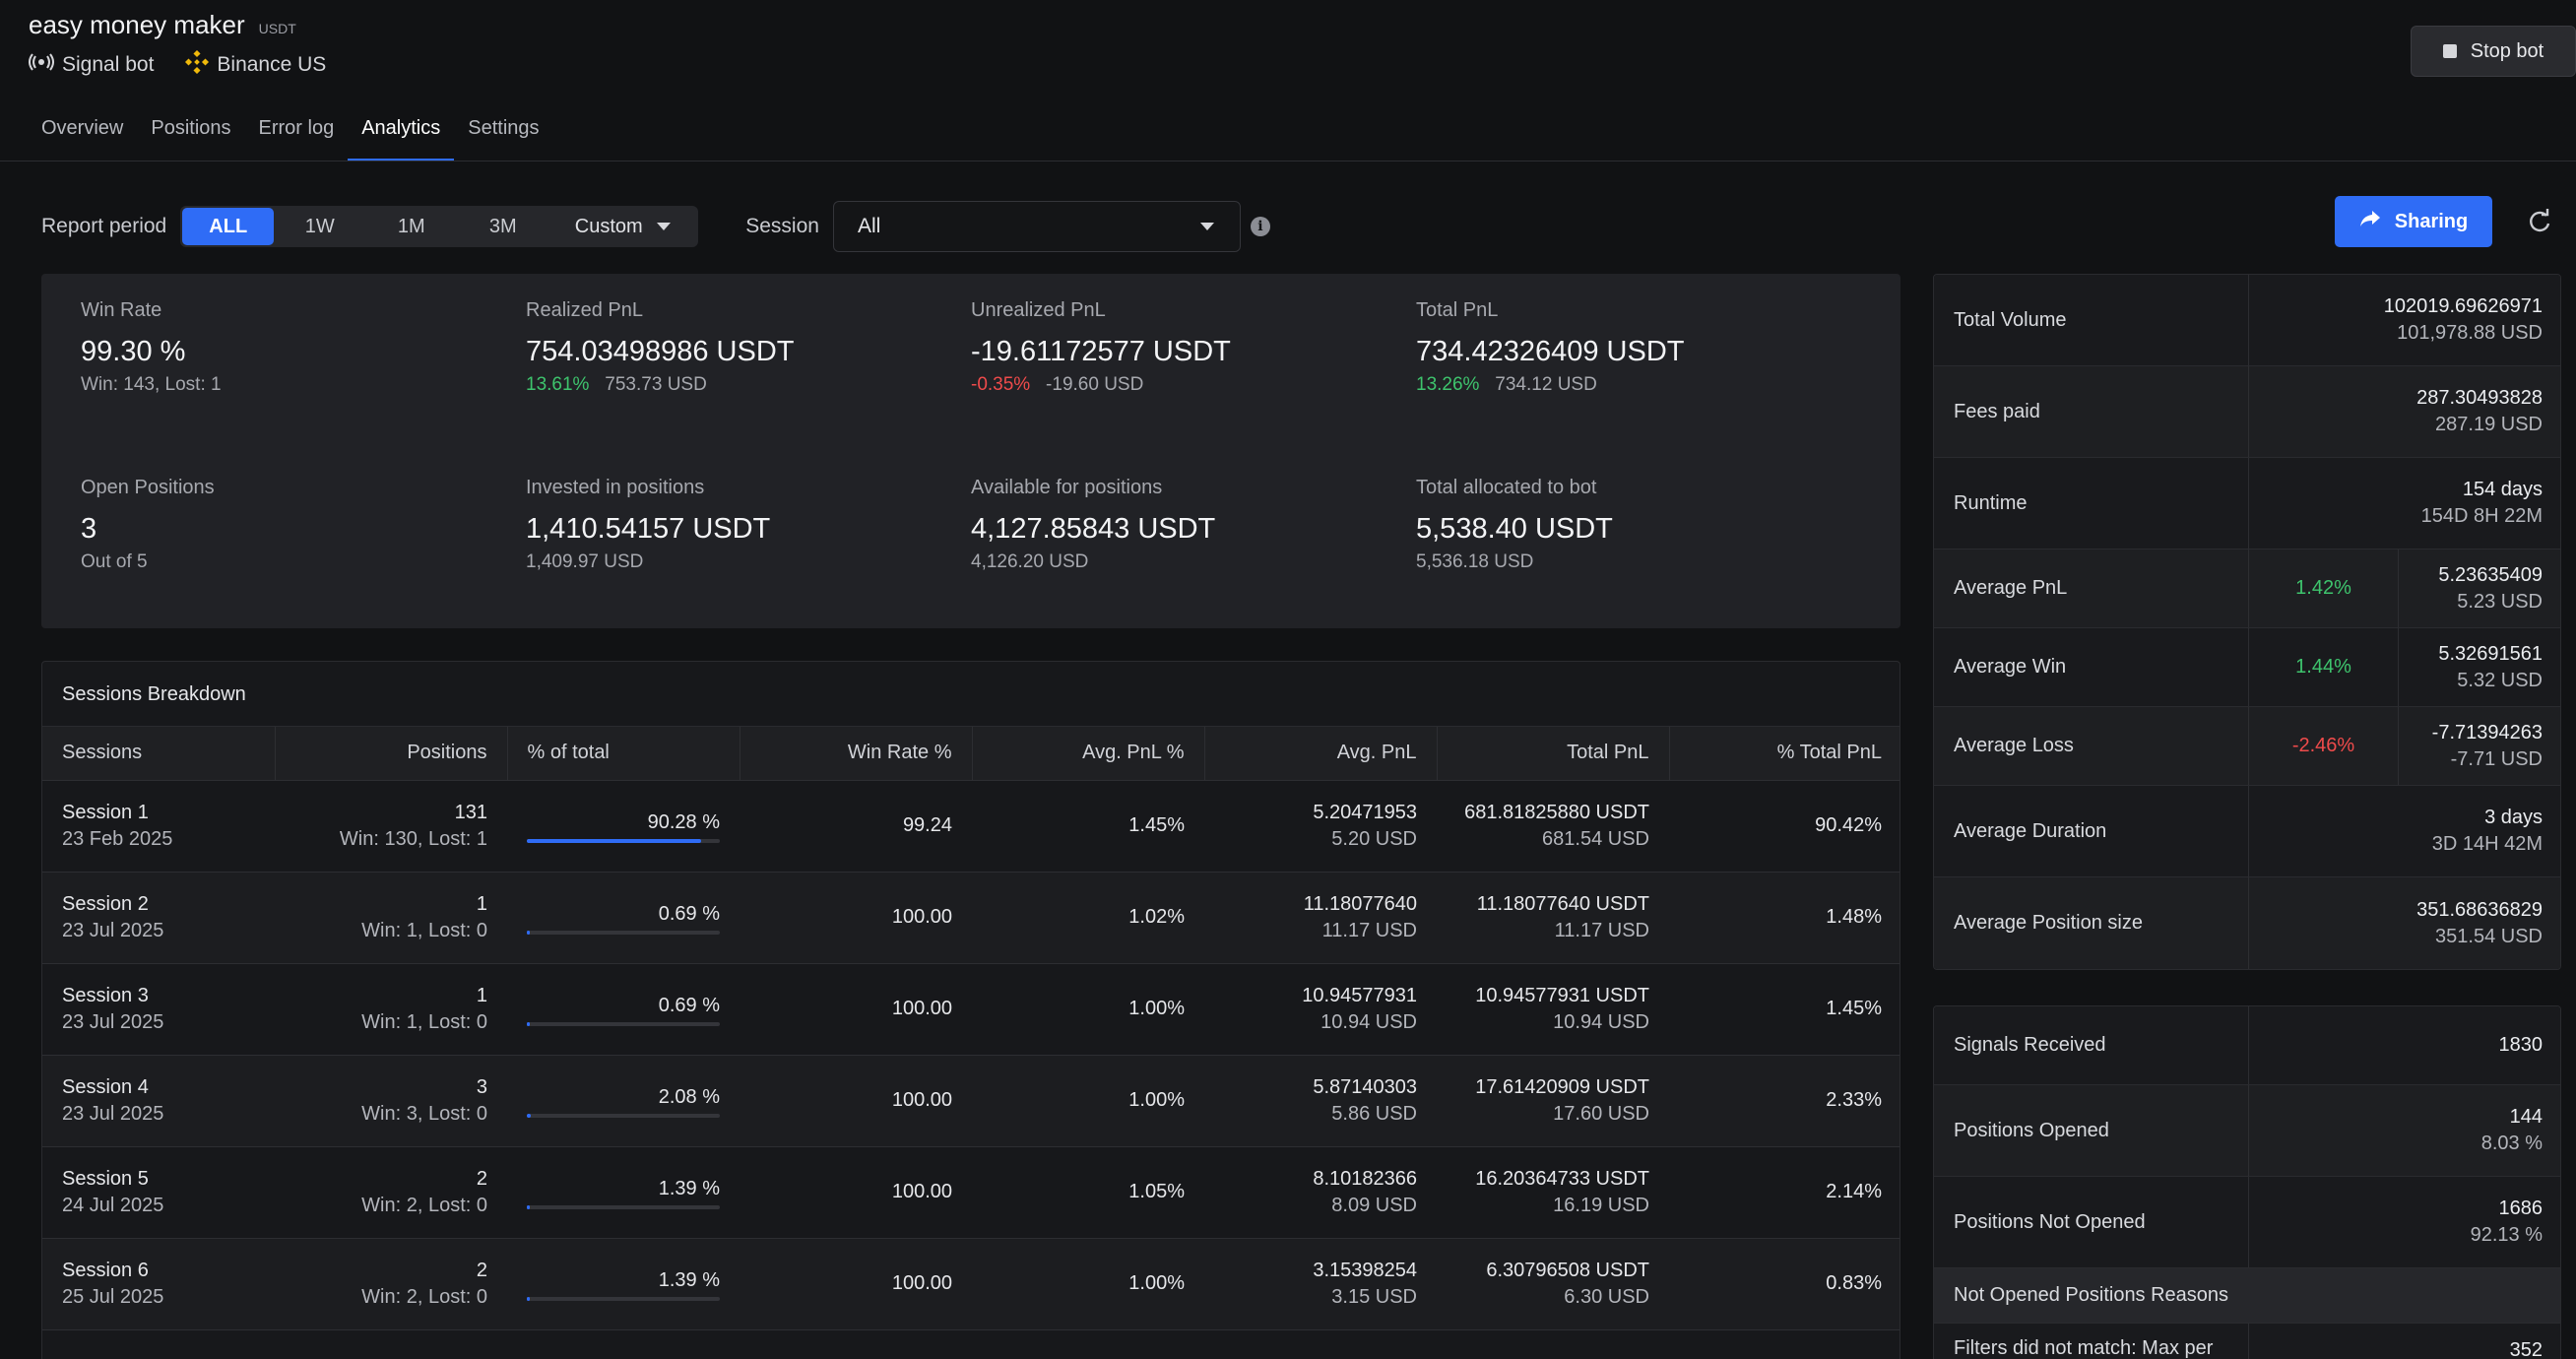  What do you see at coordinates (2539, 222) in the screenshot?
I see `refresh-icon` at bounding box center [2539, 222].